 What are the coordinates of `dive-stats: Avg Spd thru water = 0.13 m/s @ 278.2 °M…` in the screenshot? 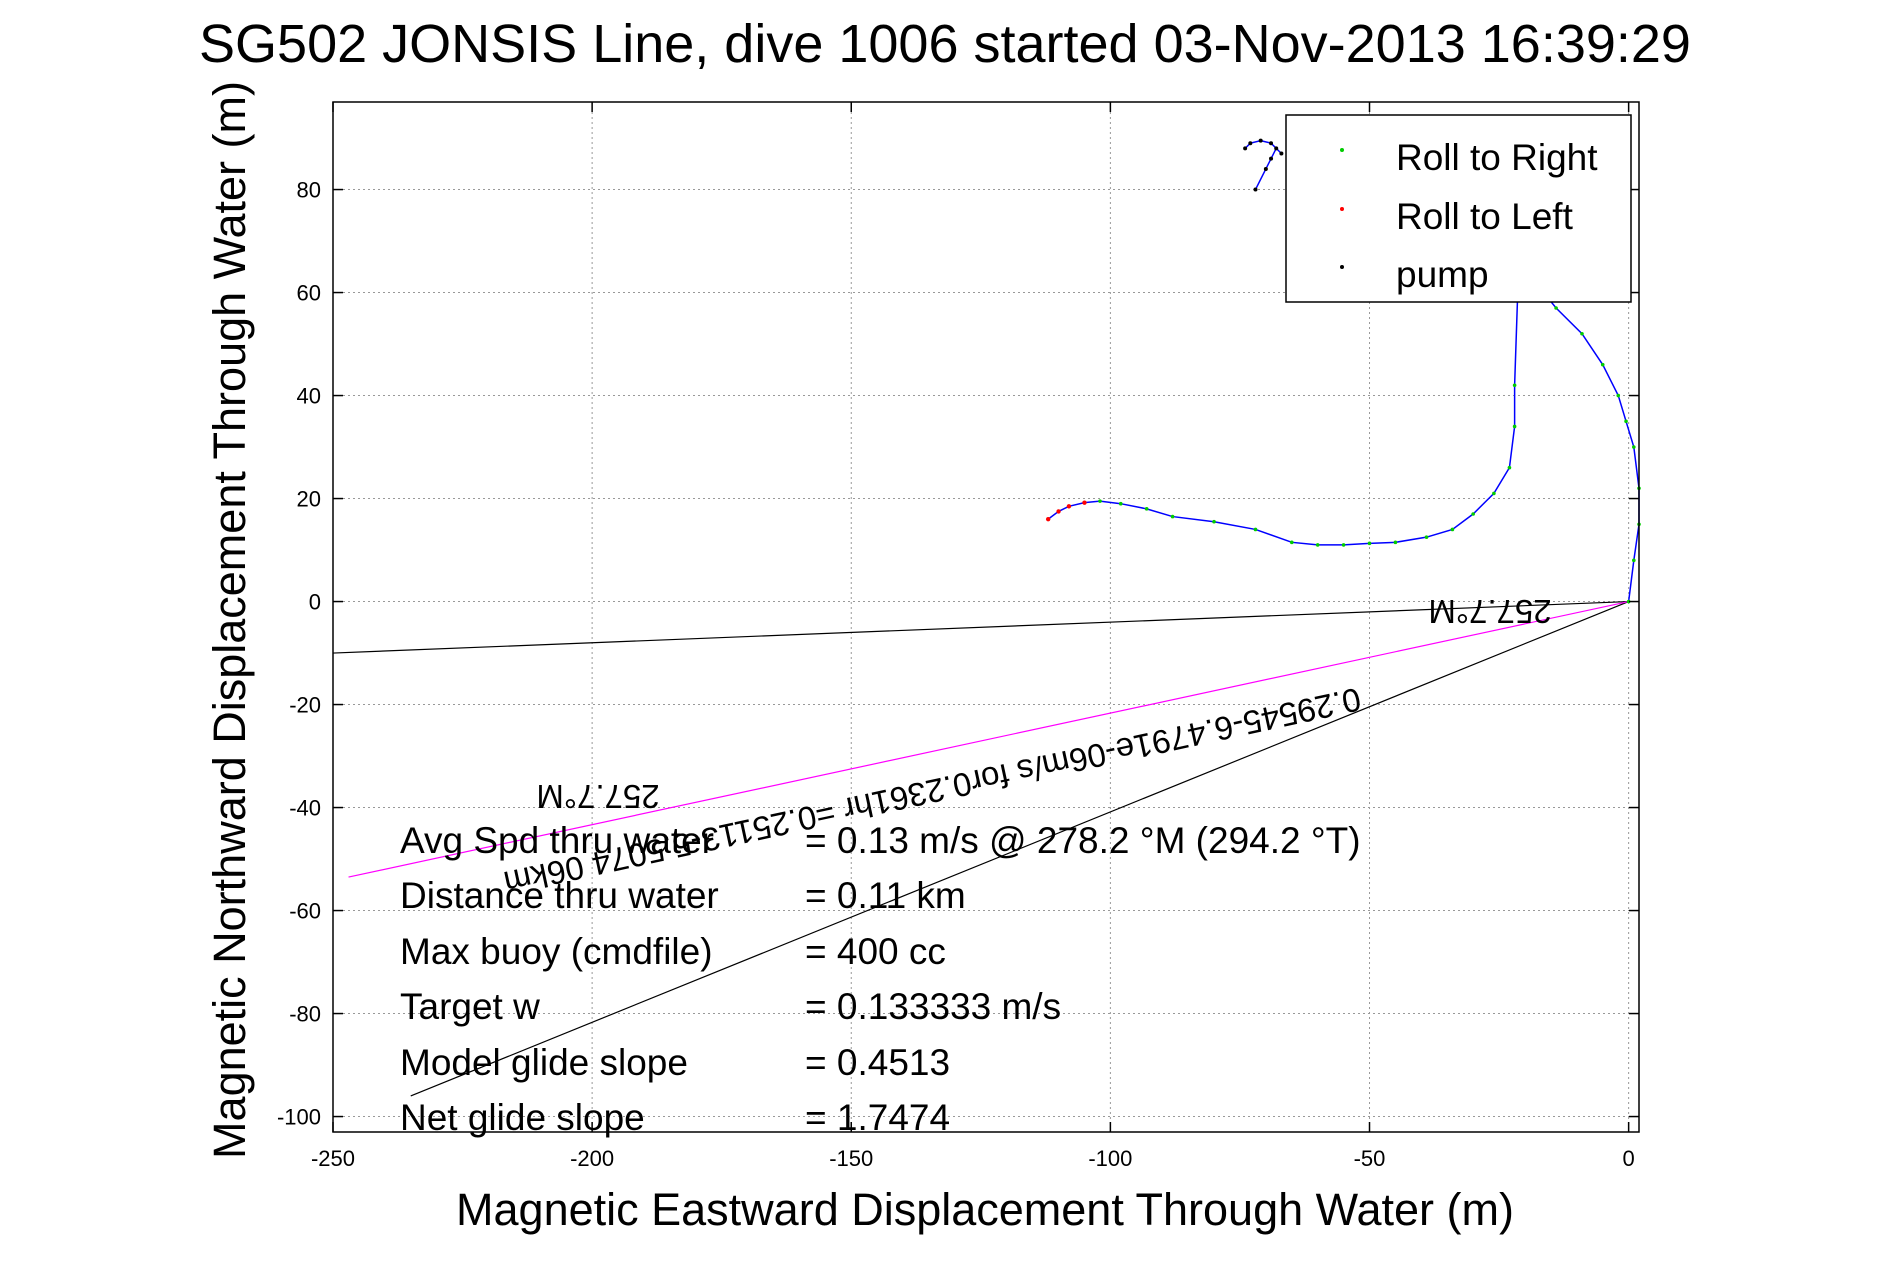 It's located at (880, 979).